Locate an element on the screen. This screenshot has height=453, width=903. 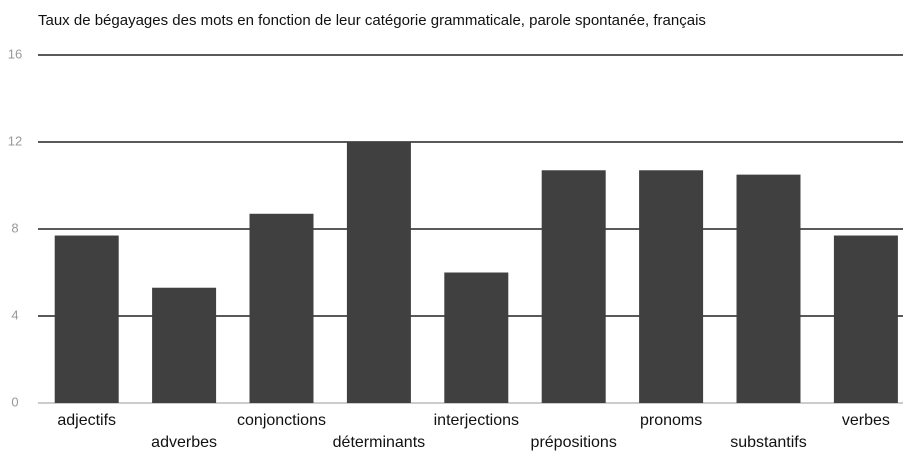
x-tick-label: adverbes is located at coordinates (184, 442).